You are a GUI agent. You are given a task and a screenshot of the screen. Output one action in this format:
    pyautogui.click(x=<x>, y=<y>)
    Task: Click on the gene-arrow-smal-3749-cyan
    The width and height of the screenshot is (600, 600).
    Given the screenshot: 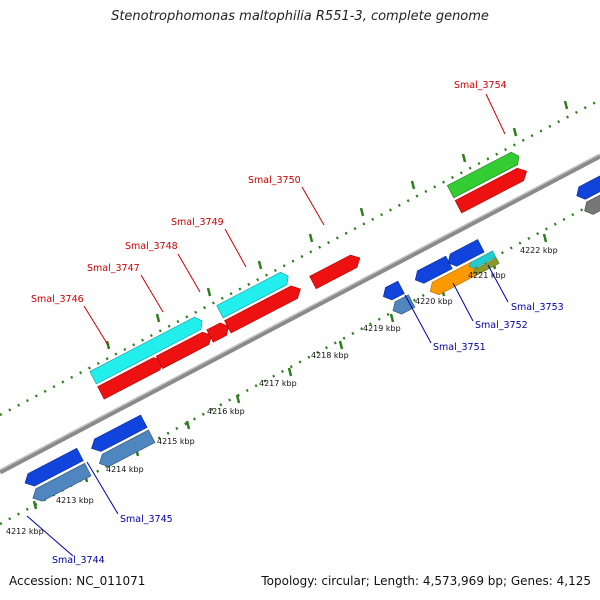 What is the action you would take?
    pyautogui.click(x=254, y=294)
    